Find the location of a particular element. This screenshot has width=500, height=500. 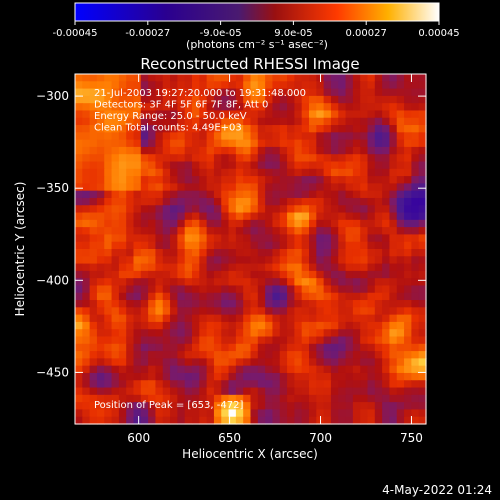

x-axis-label: Heliocentric X (arcsec) is located at coordinates (250, 454).